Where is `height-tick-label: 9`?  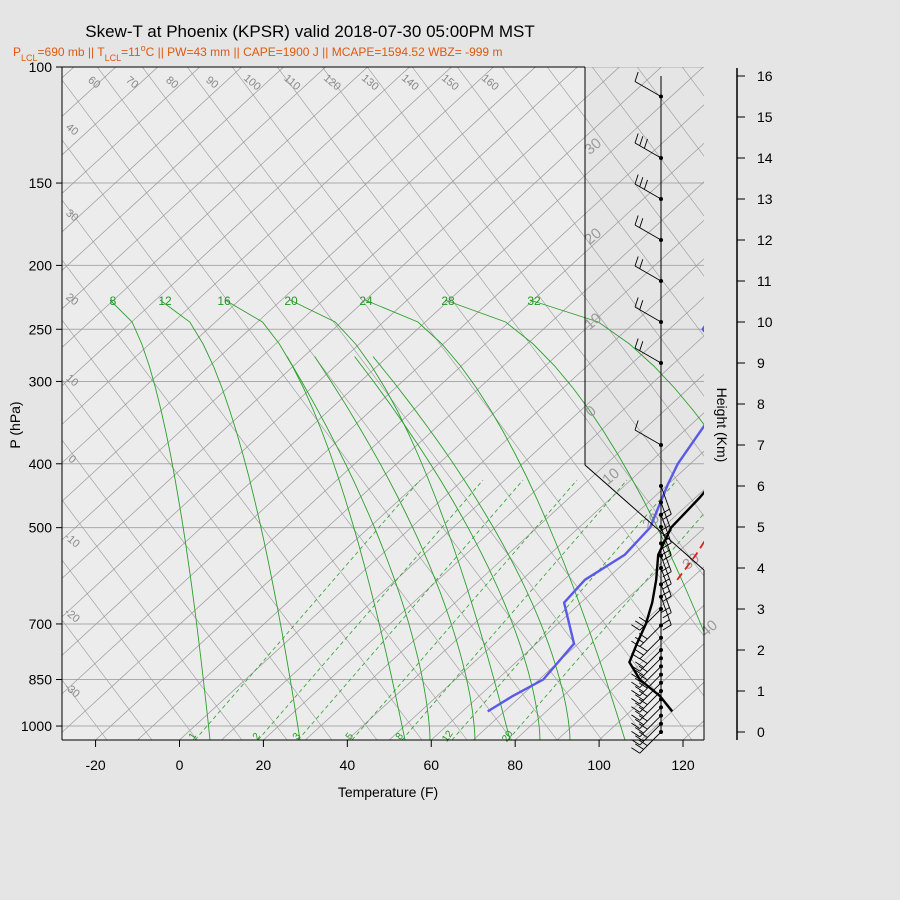
height-tick-label: 9 is located at coordinates (761, 363).